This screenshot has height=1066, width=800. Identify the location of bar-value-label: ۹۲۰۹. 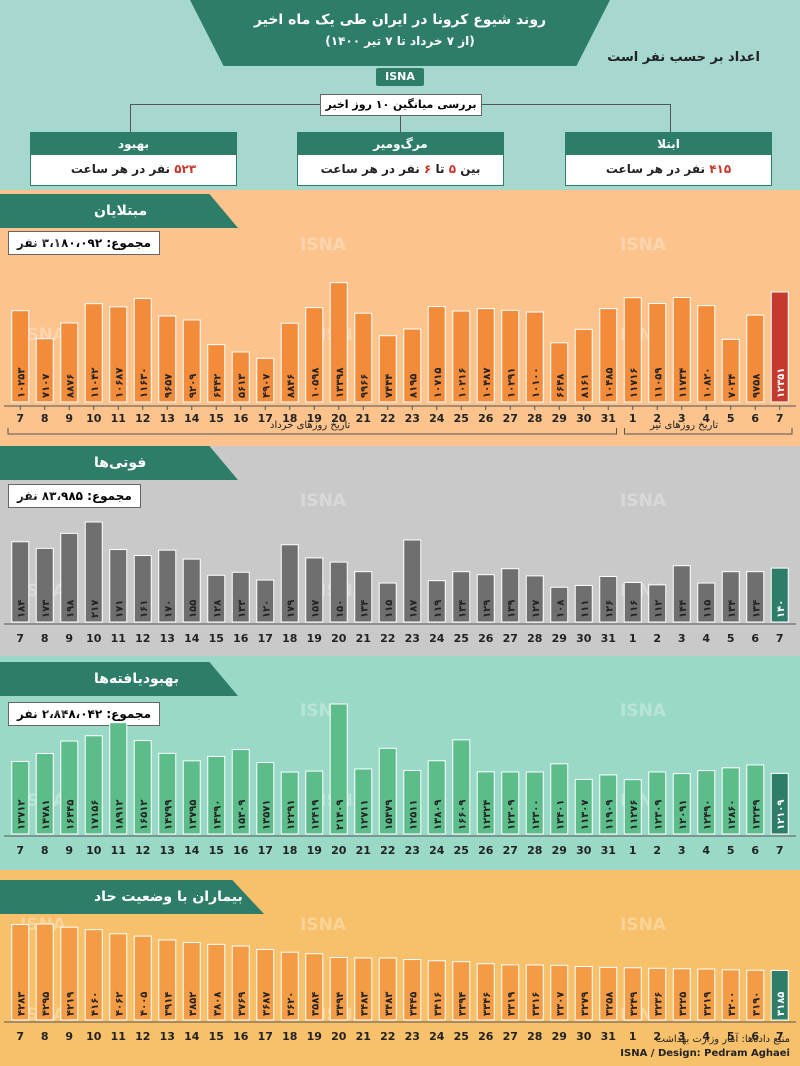
(193, 386).